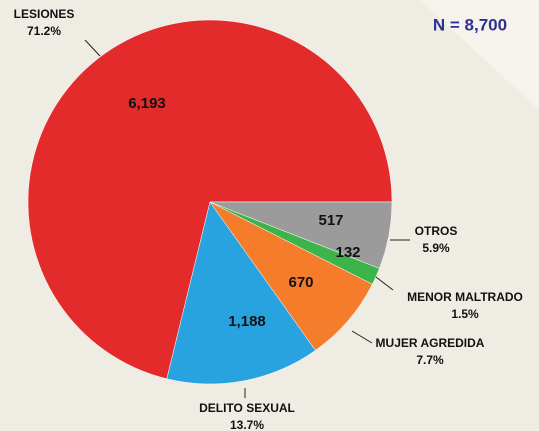  What do you see at coordinates (465, 314) in the screenshot?
I see `percent-label: 1.5%` at bounding box center [465, 314].